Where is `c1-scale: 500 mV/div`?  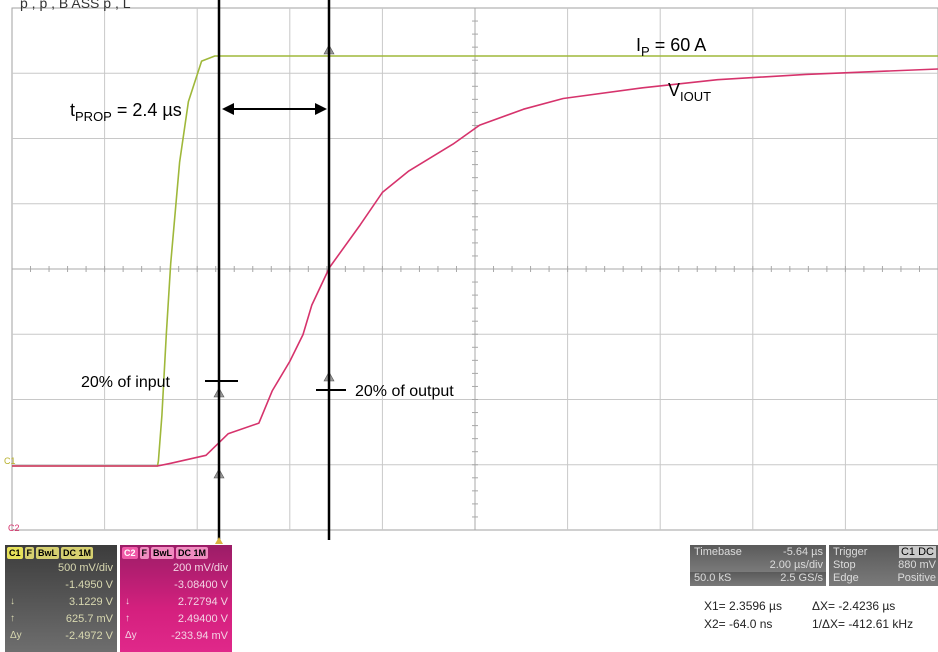 c1-scale: 500 mV/div is located at coordinates (85, 568).